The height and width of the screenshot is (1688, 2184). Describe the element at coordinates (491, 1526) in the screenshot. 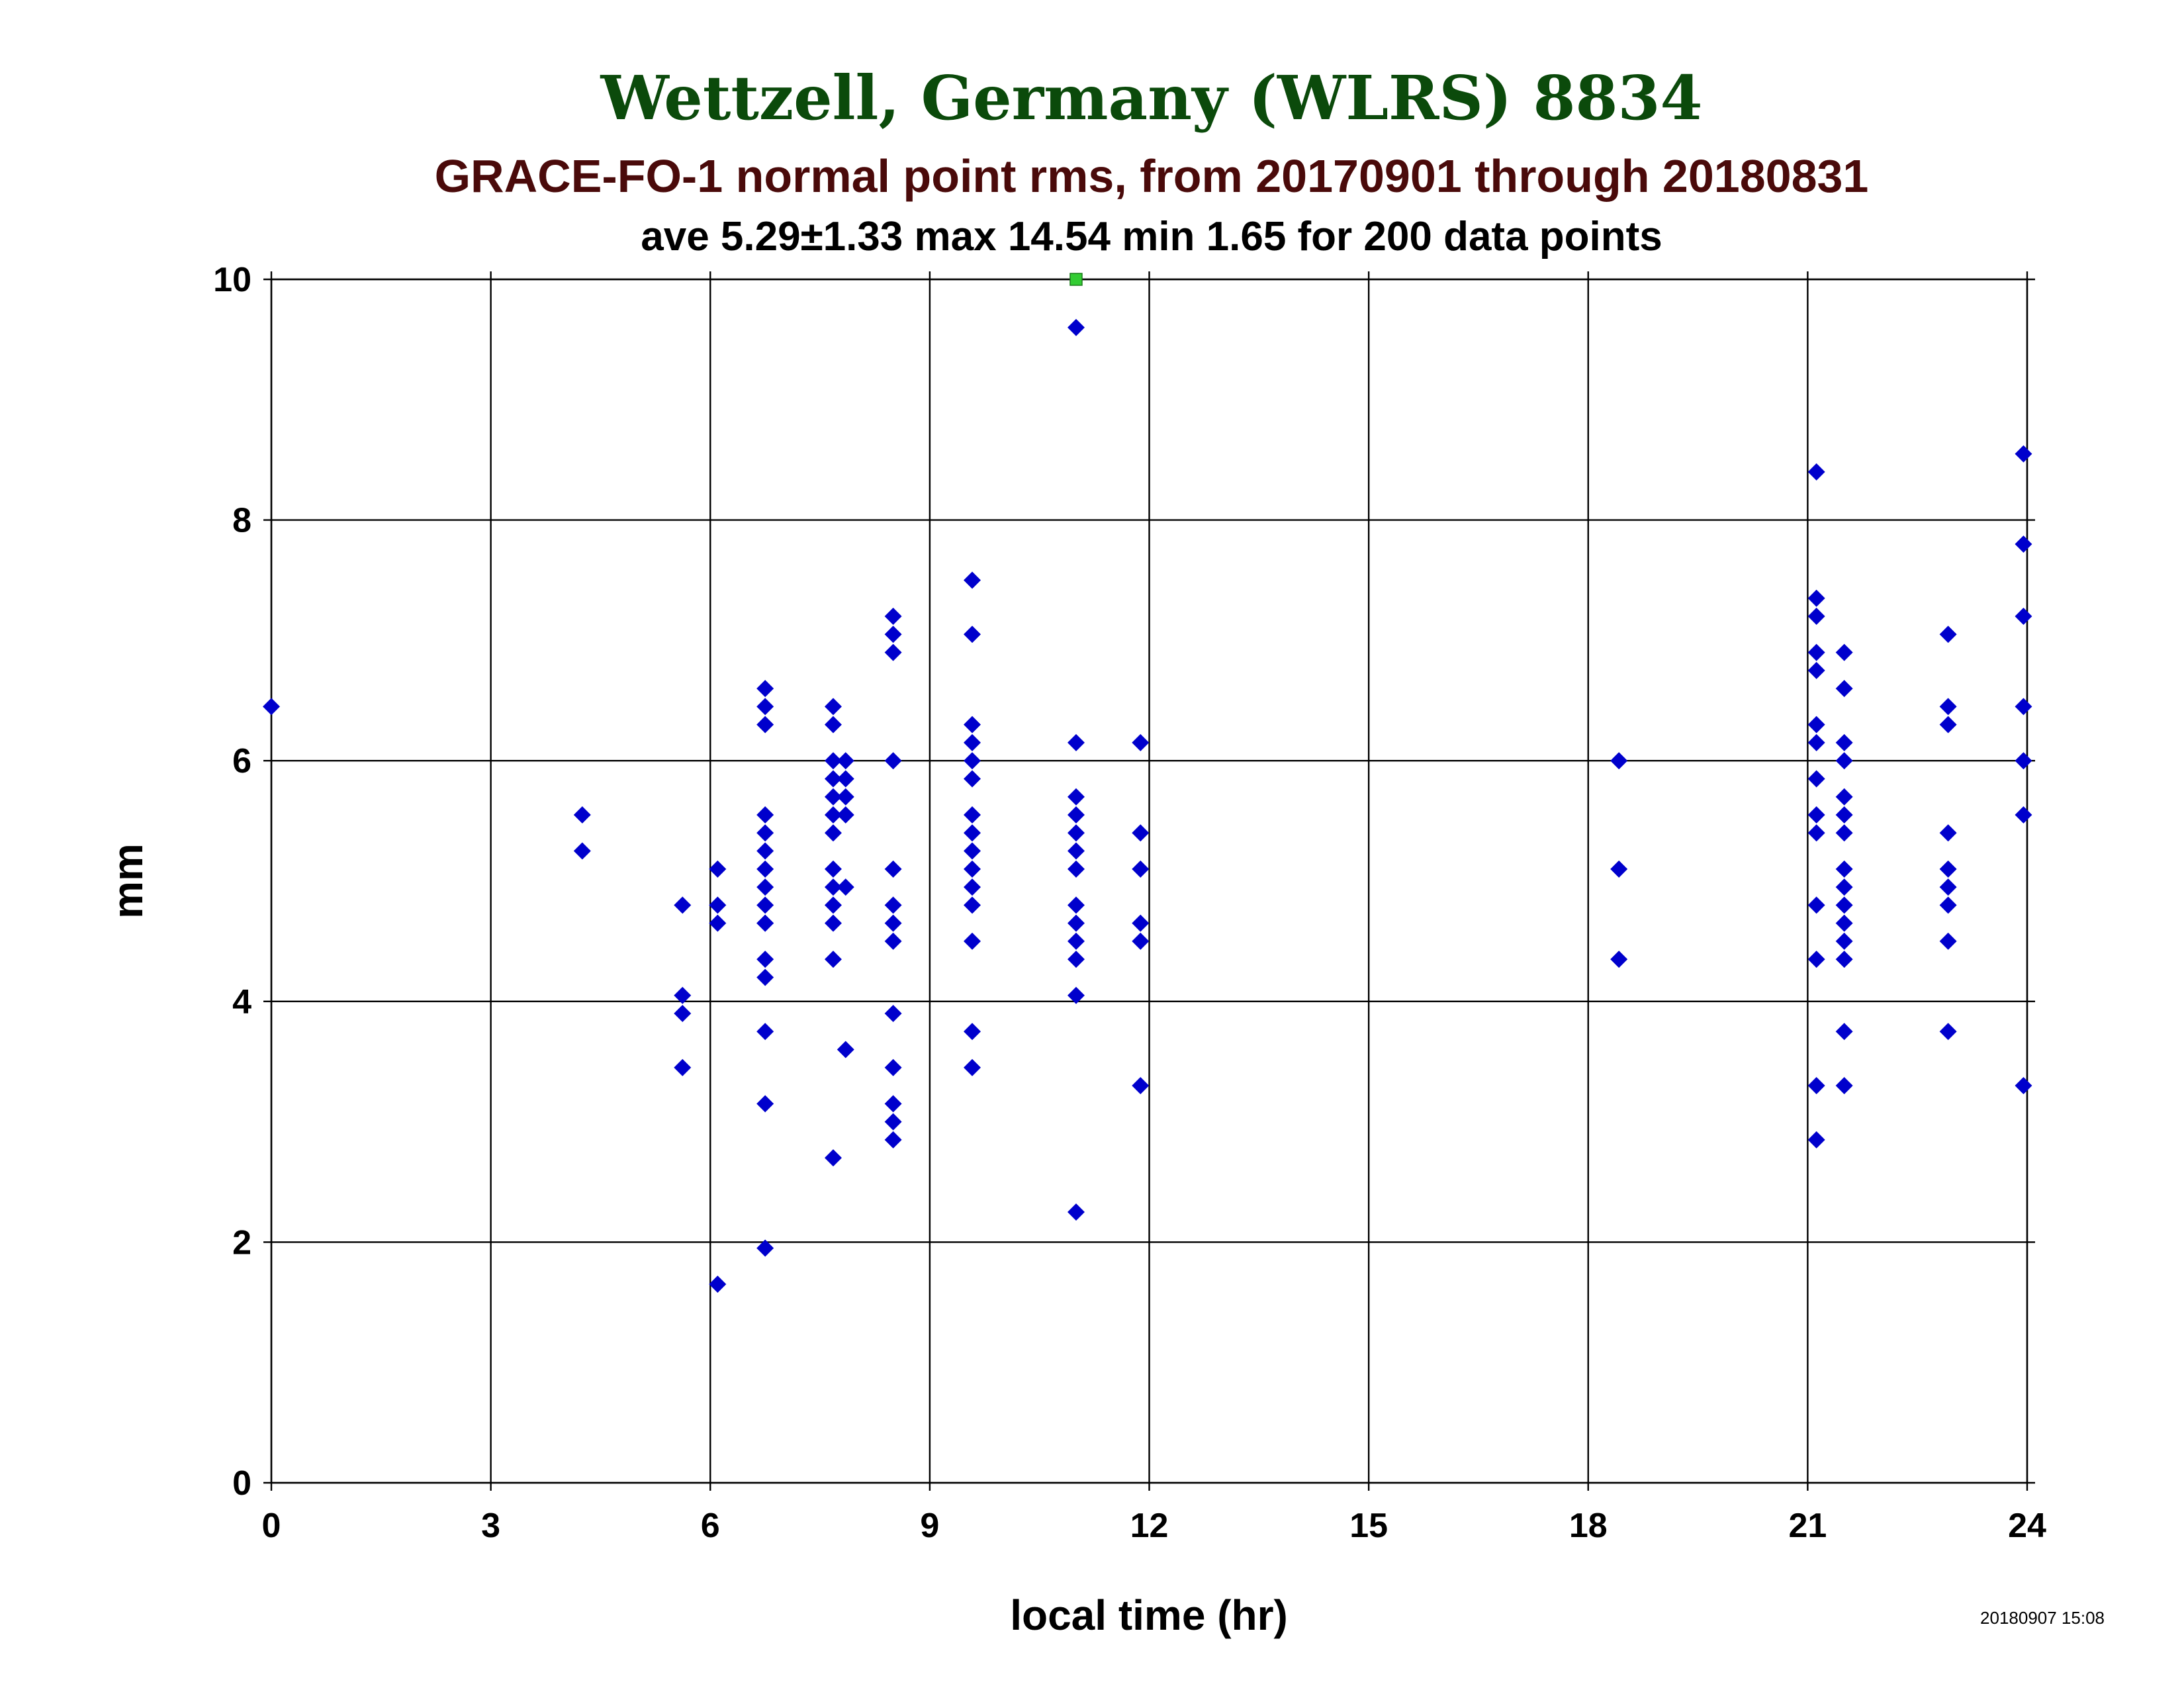

I see `x-tick-label: 3` at that location.